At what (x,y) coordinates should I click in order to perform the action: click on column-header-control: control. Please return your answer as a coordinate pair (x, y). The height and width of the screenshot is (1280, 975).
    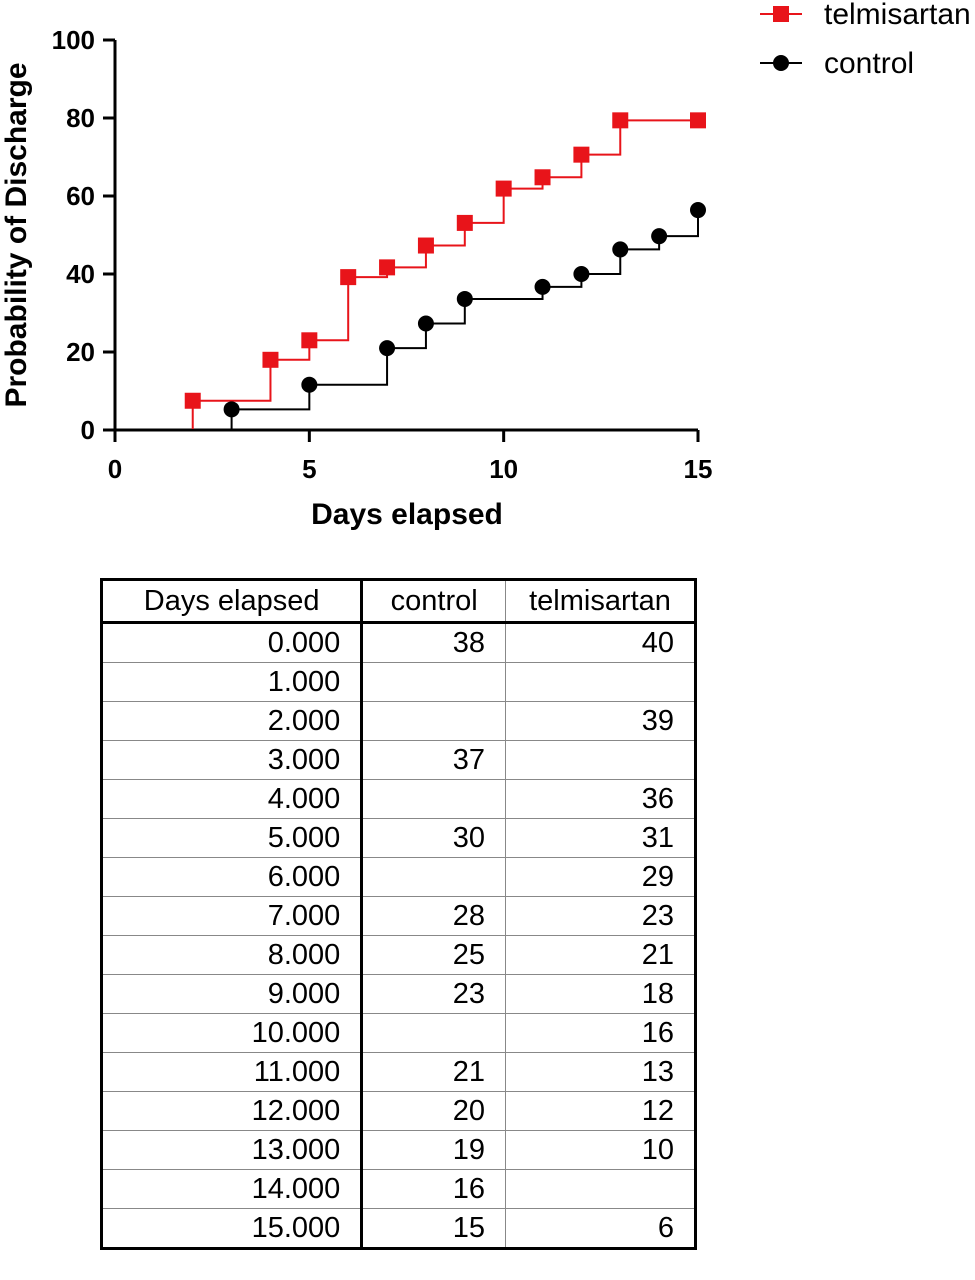
    Looking at the image, I should click on (433, 601).